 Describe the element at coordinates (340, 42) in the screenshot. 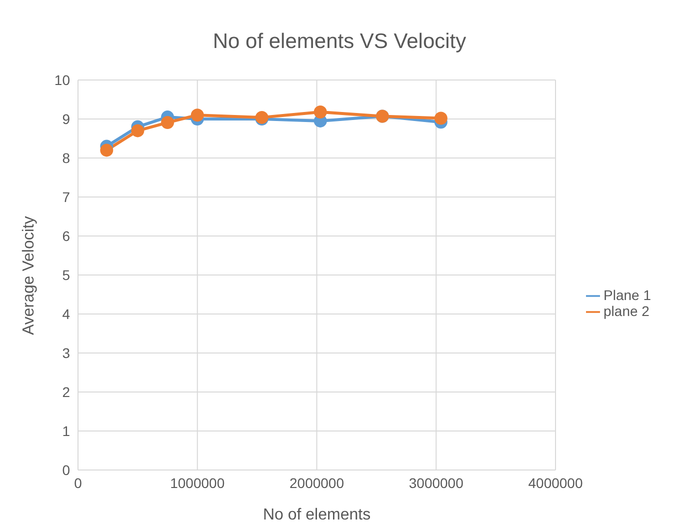

I see `chart-title: No of elements VS Velocity` at that location.